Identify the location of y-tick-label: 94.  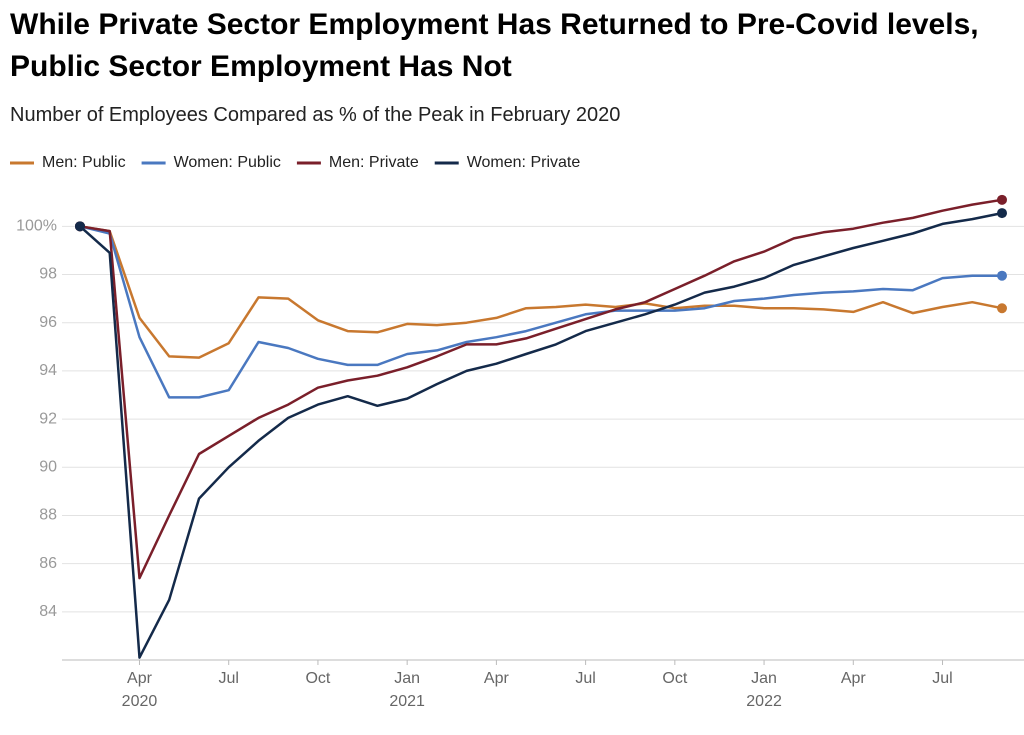
(48, 370).